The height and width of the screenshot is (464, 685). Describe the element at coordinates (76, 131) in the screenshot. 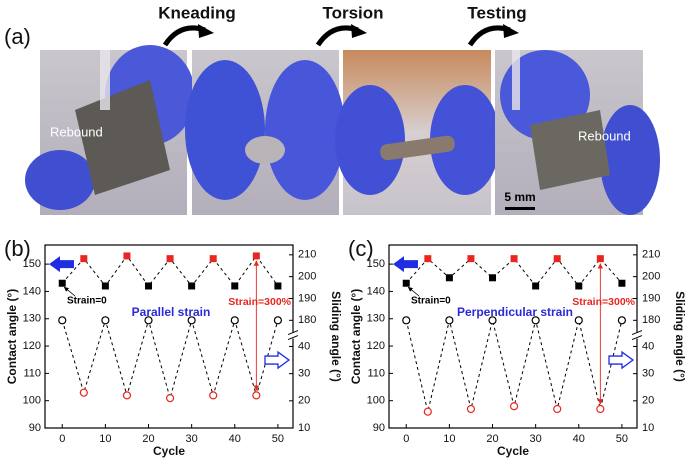

I see `photo-label: Rebound` at that location.